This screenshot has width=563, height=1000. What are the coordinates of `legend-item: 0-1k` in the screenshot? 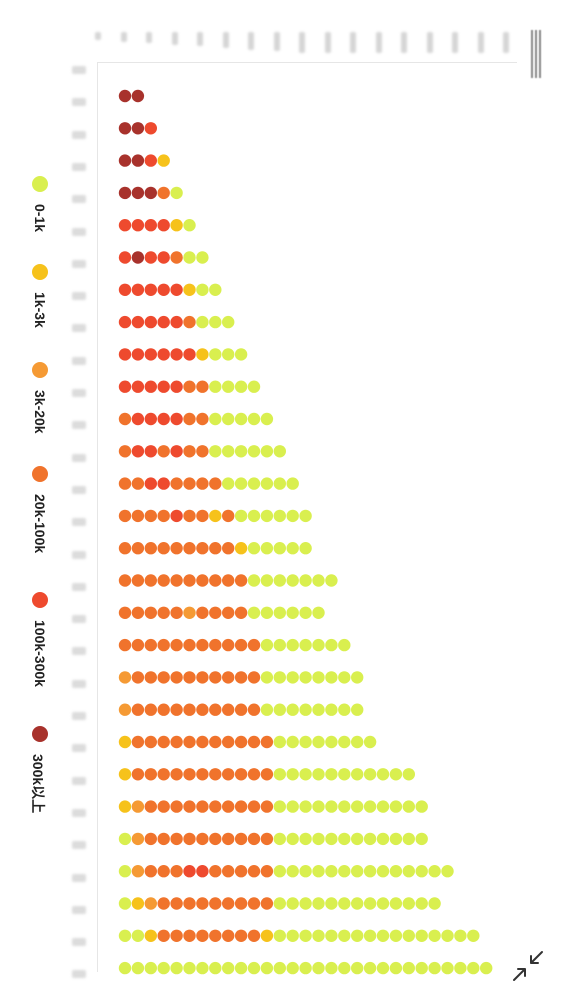 It's located at (41, 241).